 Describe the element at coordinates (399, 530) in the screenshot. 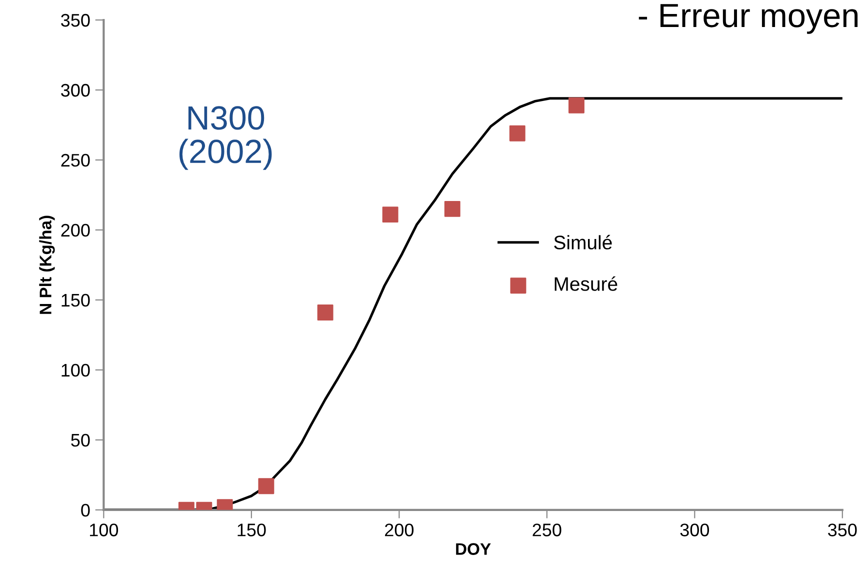

I see `x-tick-label: 200` at that location.